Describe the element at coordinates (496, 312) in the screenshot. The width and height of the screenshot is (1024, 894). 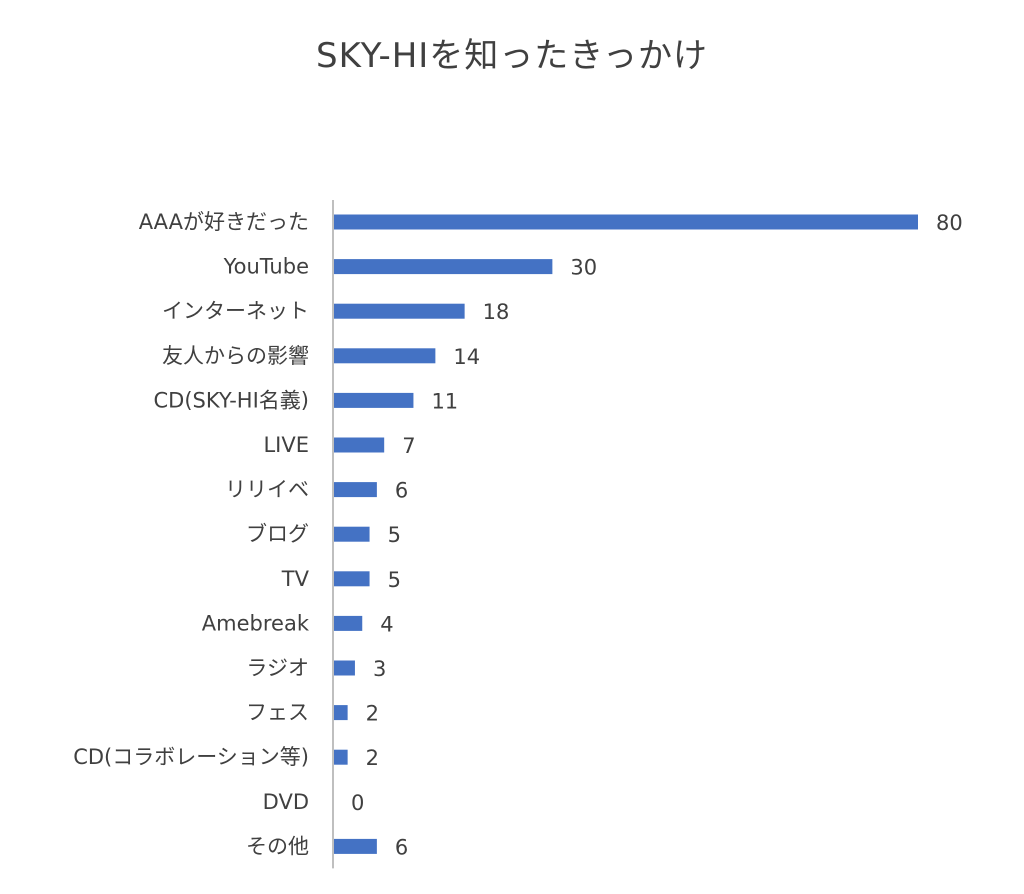
I see `data-label: 18` at that location.